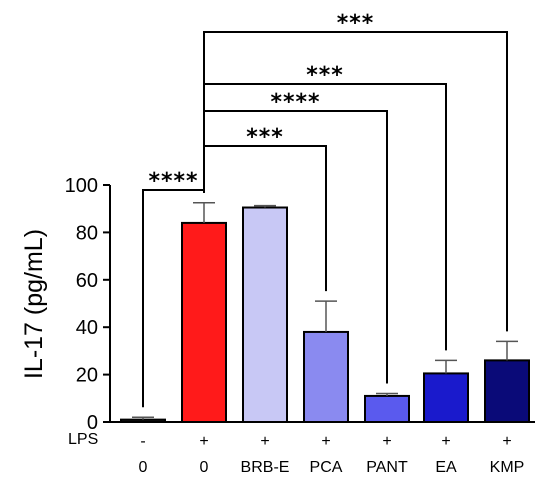  Describe the element at coordinates (34, 304) in the screenshot. I see `y-axis-title: IL-17 (pg/mL)` at that location.